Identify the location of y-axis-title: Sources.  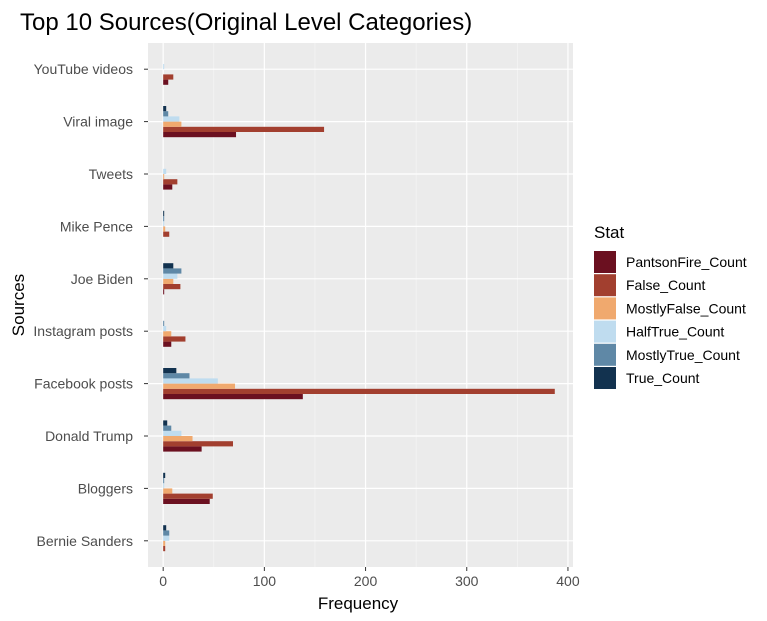
(18, 305).